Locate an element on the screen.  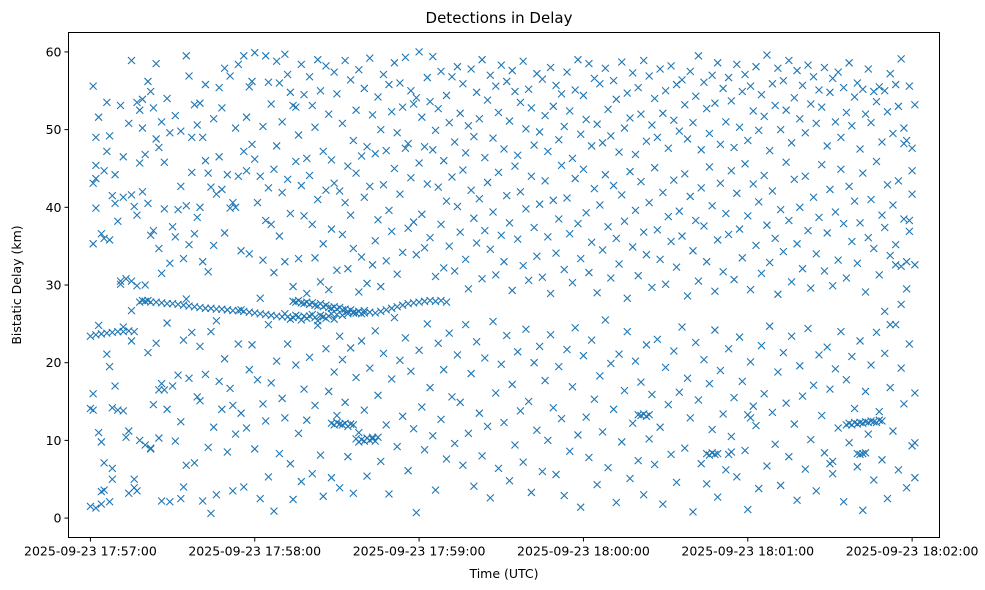
y-axis-ticks: 0 10 20 30 40 50 60 is located at coordinates (57, 285).